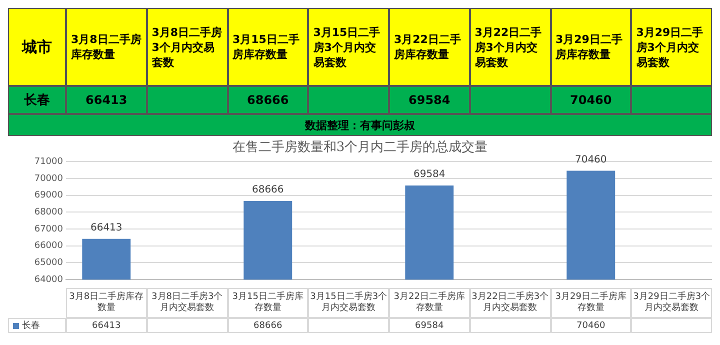 The height and width of the screenshot is (345, 720). I want to click on category-label: 3月8日二手房库存数量, so click(106, 47).